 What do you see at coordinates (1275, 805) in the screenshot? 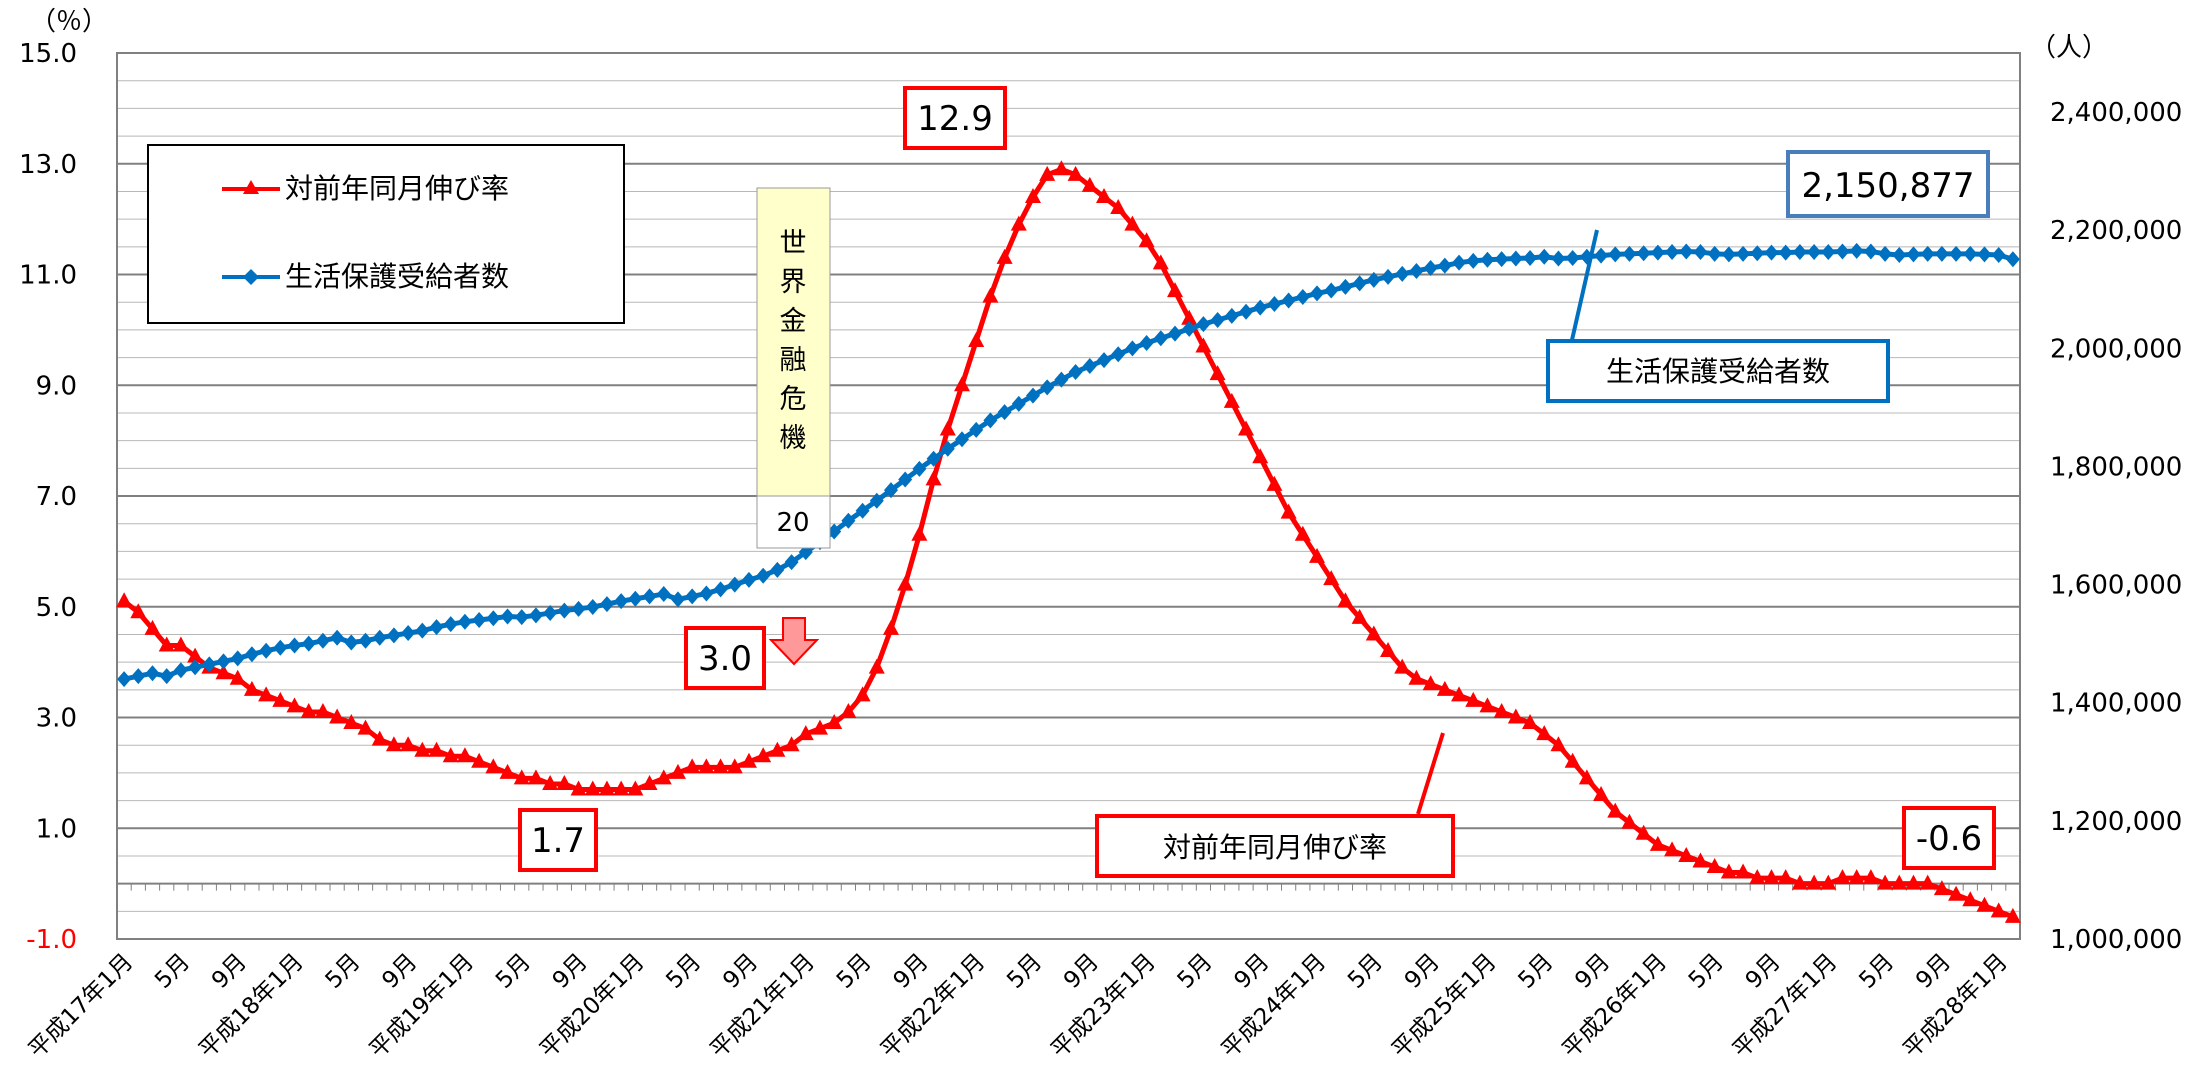
I see `series-label-rate: 対前年同月伸び率` at bounding box center [1275, 805].